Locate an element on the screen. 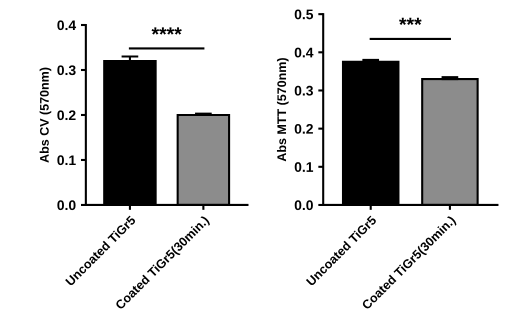 The width and height of the screenshot is (505, 329). y-tick-label: 0.5 is located at coordinates (304, 14).